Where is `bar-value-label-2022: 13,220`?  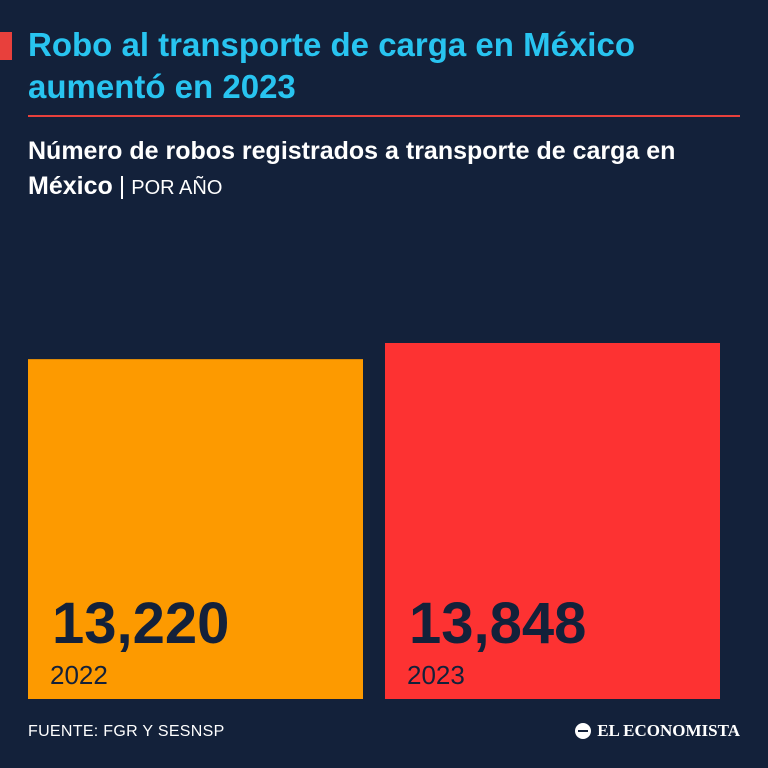
bar-value-label-2022: 13,220 is located at coordinates (140, 623).